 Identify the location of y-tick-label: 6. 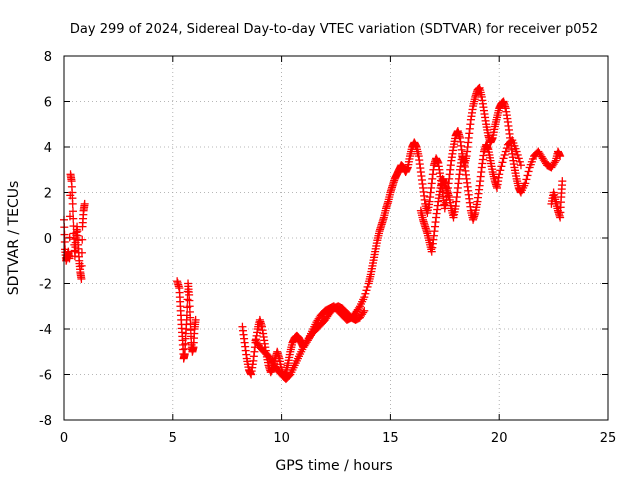
(48, 103).